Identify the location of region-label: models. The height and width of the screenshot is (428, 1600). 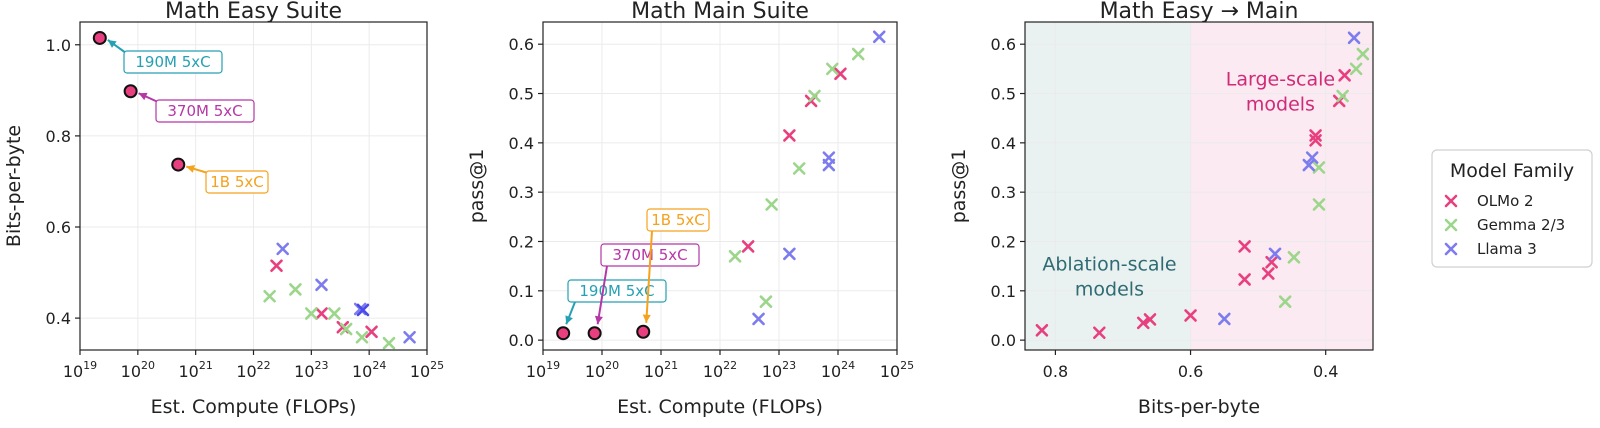
(1109, 289).